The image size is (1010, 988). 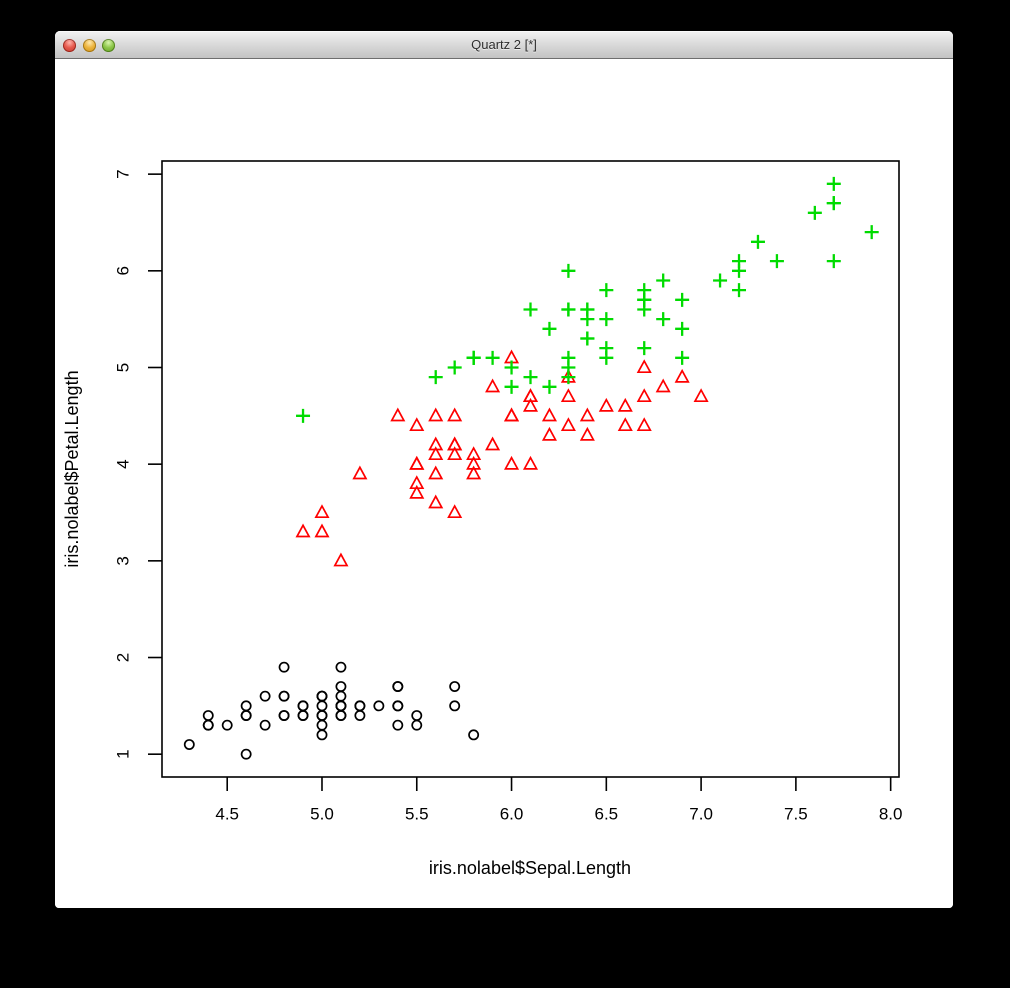 I want to click on y-tick-label: 4, so click(x=123, y=463).